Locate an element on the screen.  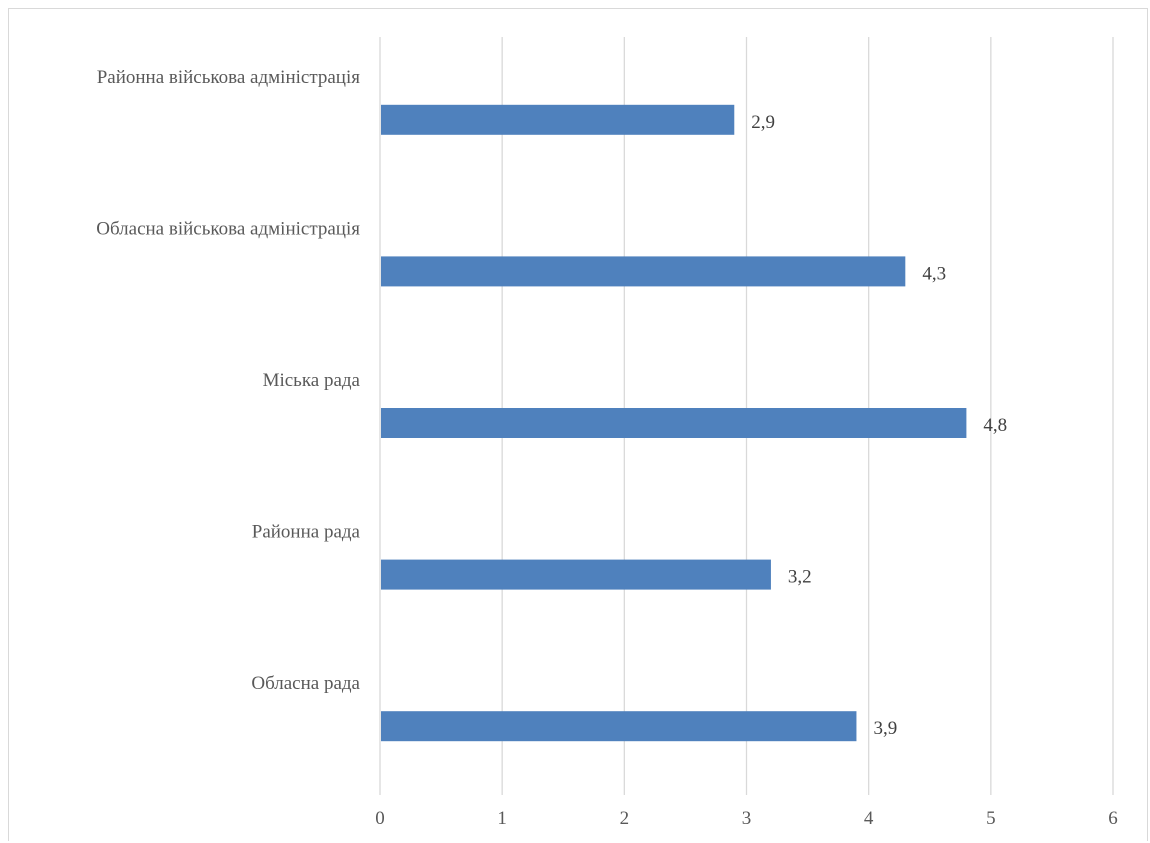
category-label-1: Районна військова адміністрація is located at coordinates (229, 77).